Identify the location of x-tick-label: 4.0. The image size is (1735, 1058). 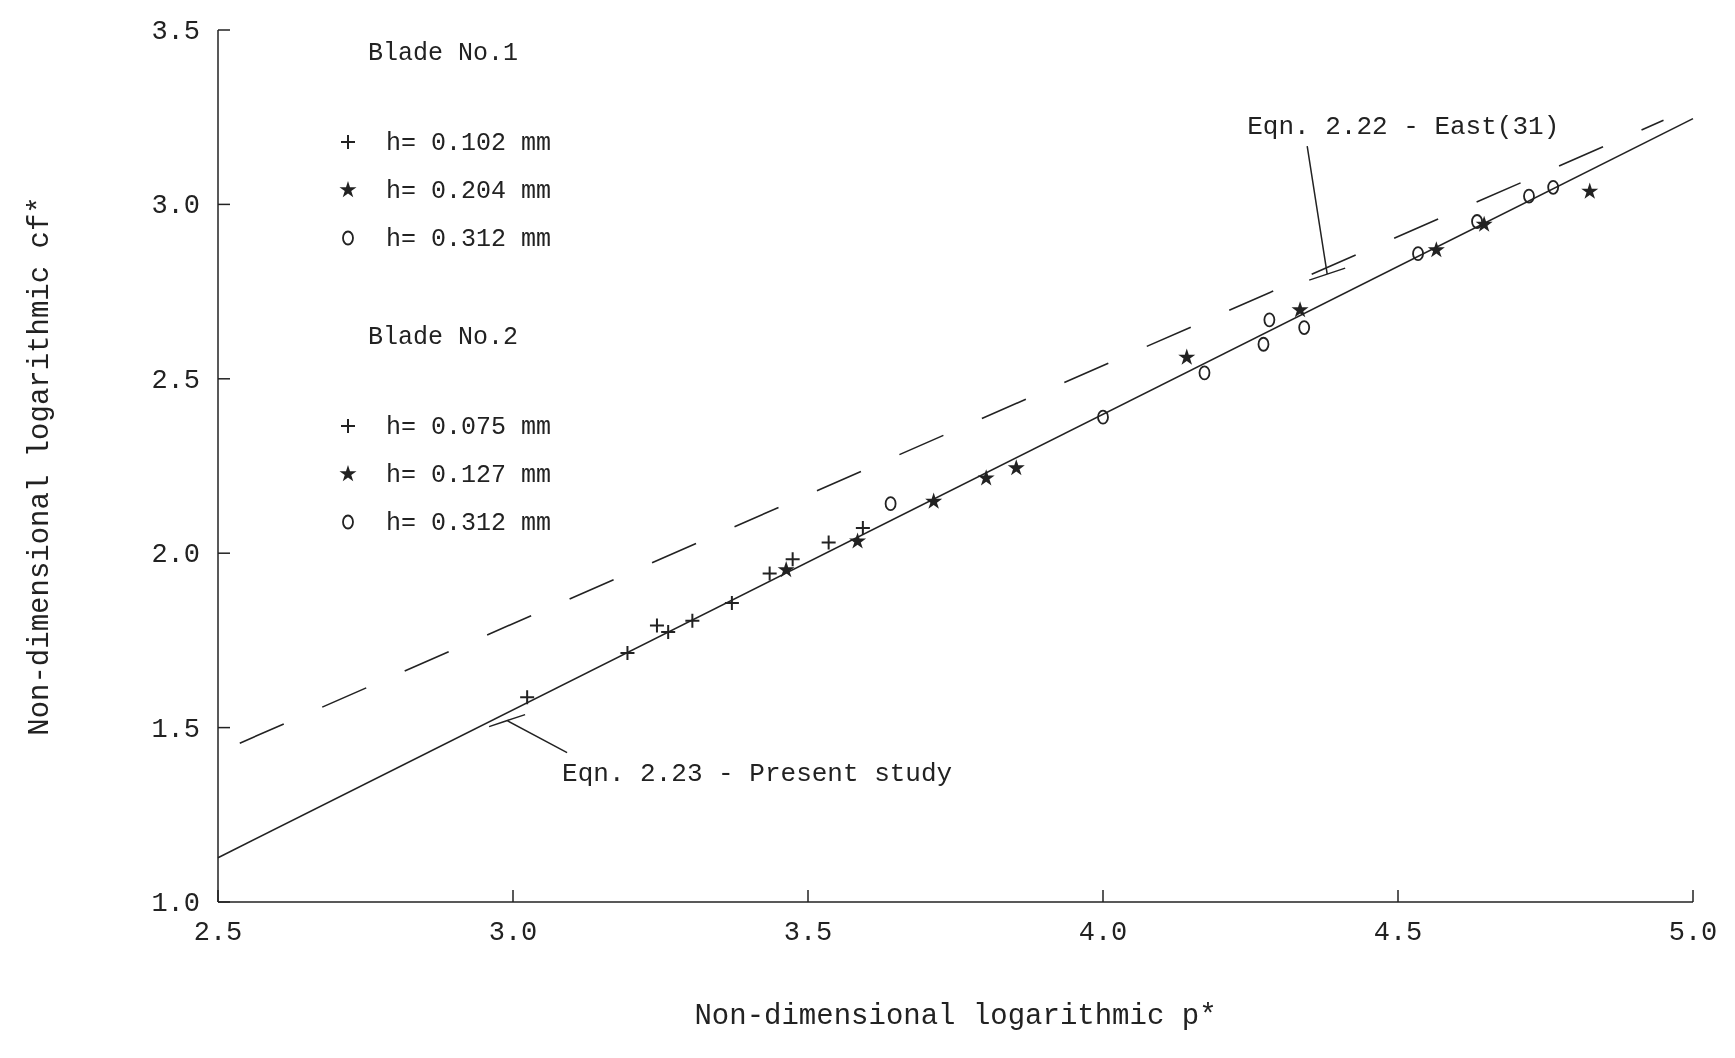
(1103, 933).